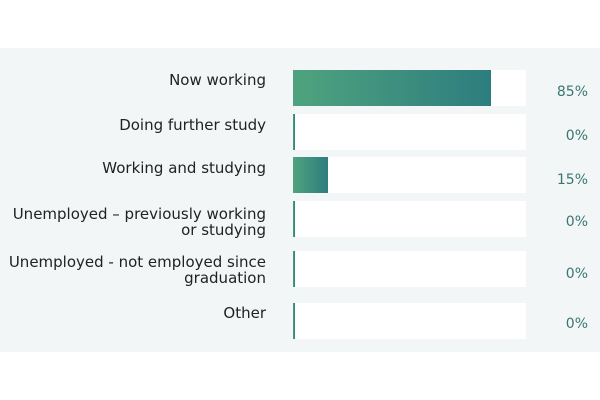  Describe the element at coordinates (244, 313) in the screenshot. I see `category-label: Other` at that location.